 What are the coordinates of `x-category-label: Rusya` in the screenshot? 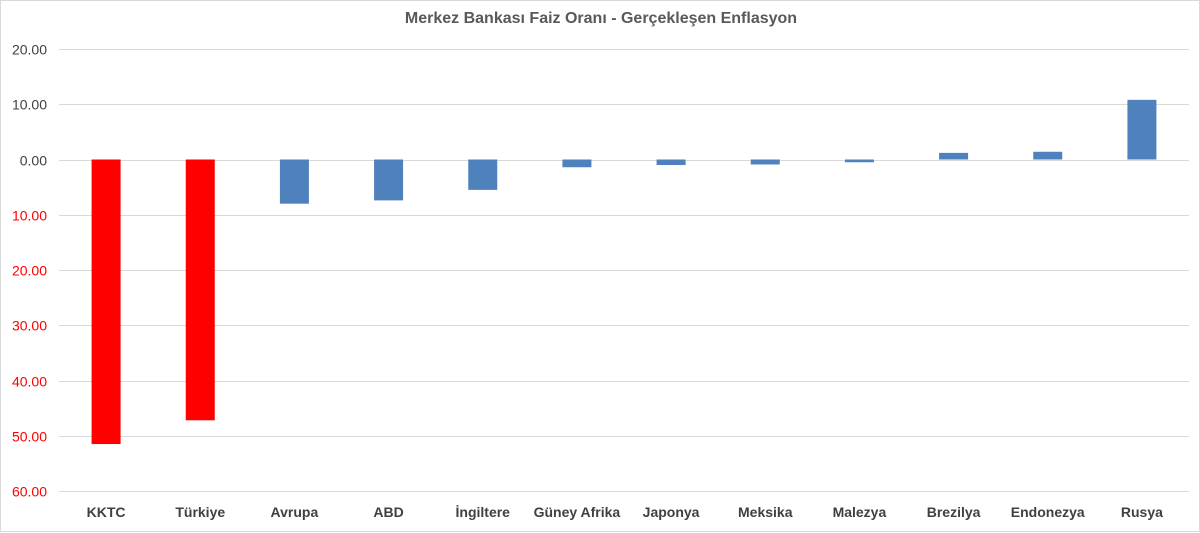 It's located at (1142, 512).